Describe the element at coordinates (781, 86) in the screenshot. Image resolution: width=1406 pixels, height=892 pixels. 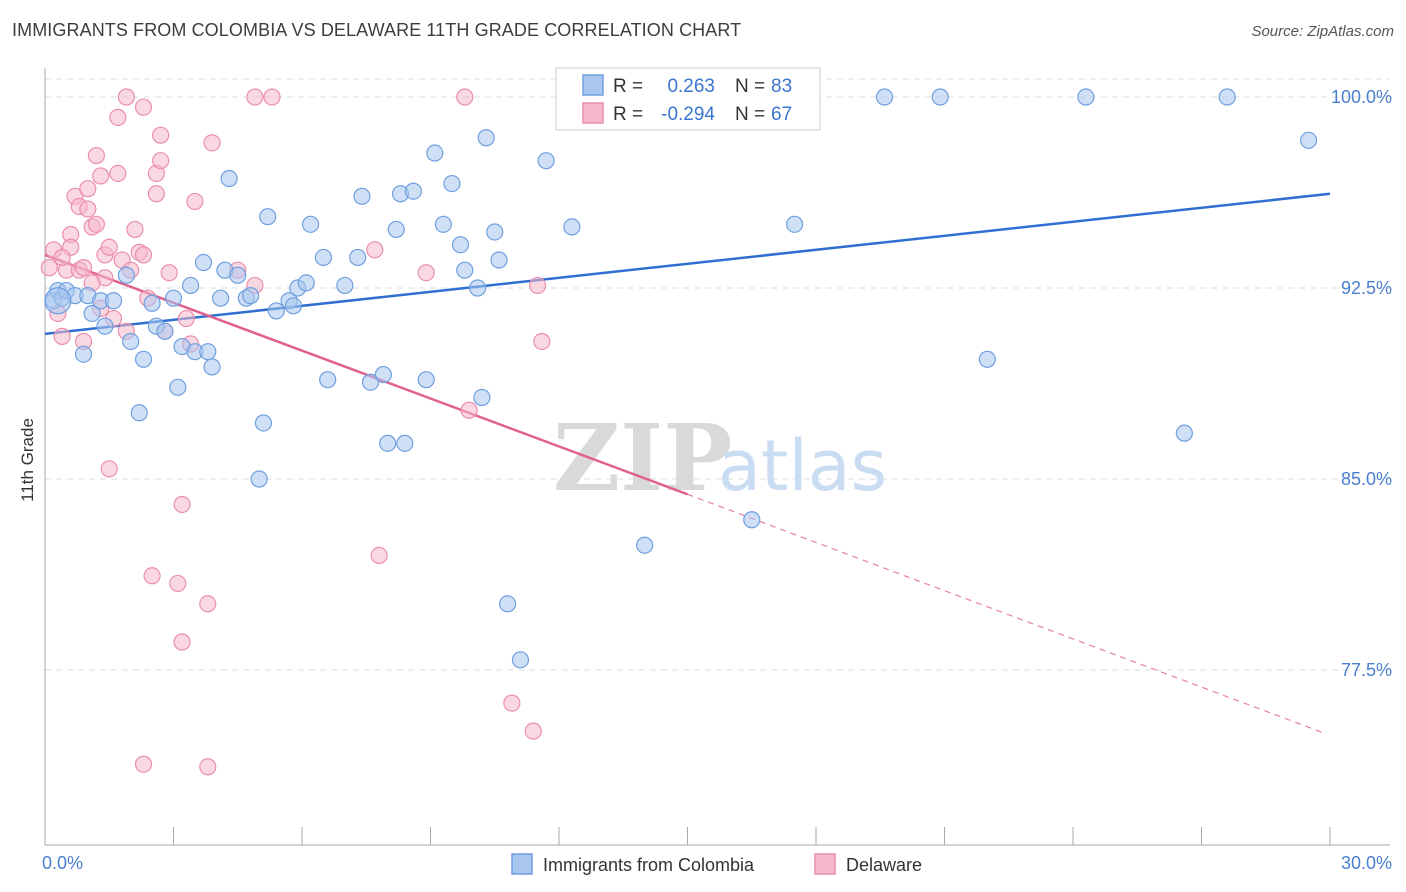
I see `legend-n-value: 83` at that location.